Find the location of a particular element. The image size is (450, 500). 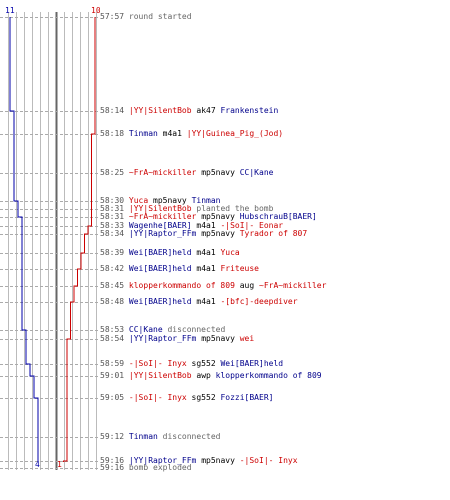

player-name: Wagenhe[BAER] is located at coordinates (160, 225).